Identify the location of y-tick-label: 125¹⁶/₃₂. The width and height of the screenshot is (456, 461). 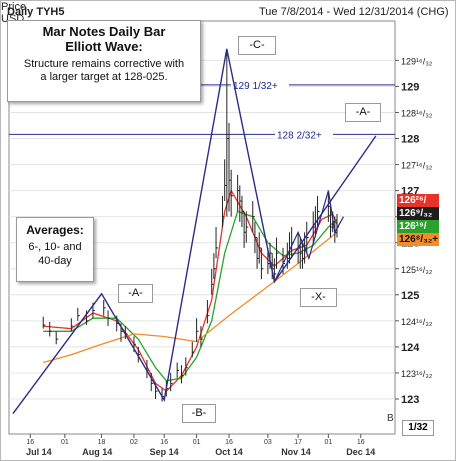
(417, 270).